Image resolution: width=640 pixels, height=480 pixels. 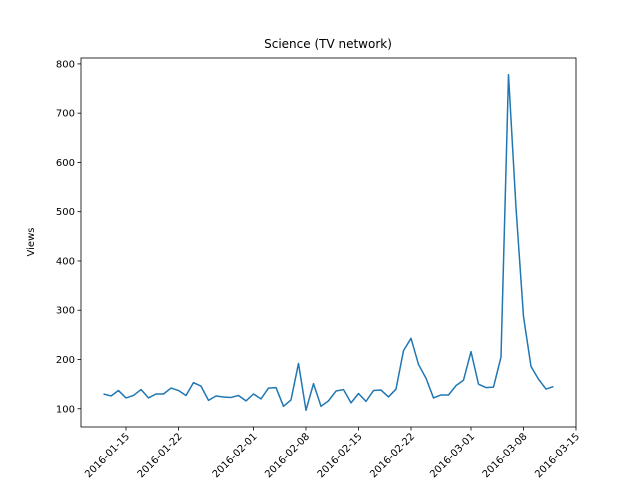 What do you see at coordinates (65, 114) in the screenshot?
I see `y-tick-label: 700` at bounding box center [65, 114].